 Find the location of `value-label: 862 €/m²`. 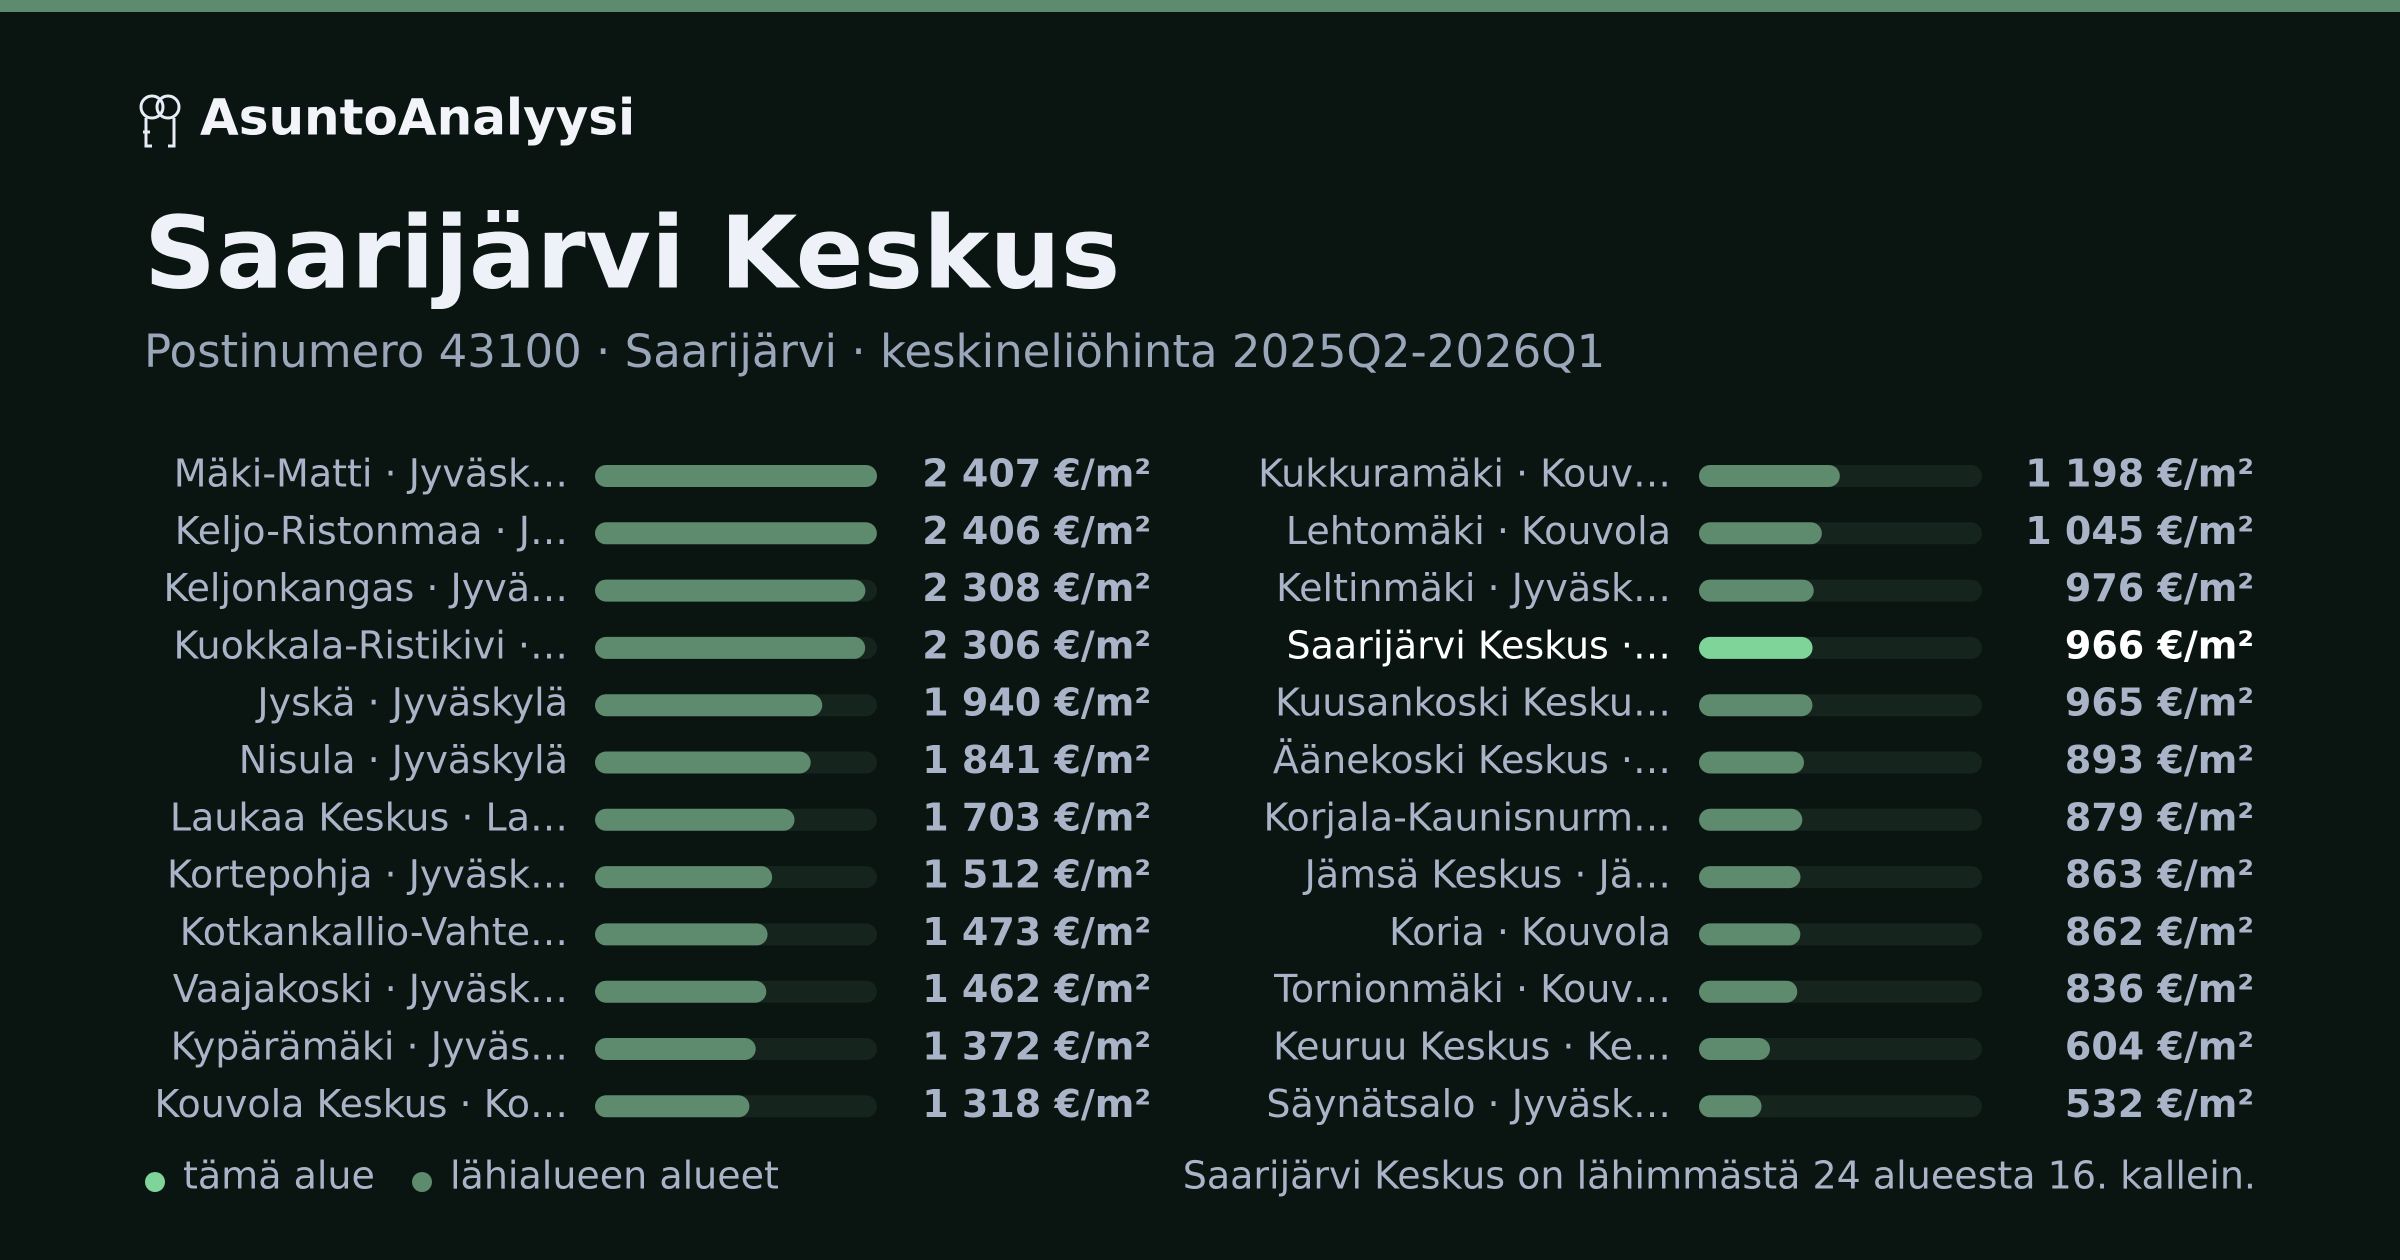

value-label: 862 €/m² is located at coordinates (2159, 932).